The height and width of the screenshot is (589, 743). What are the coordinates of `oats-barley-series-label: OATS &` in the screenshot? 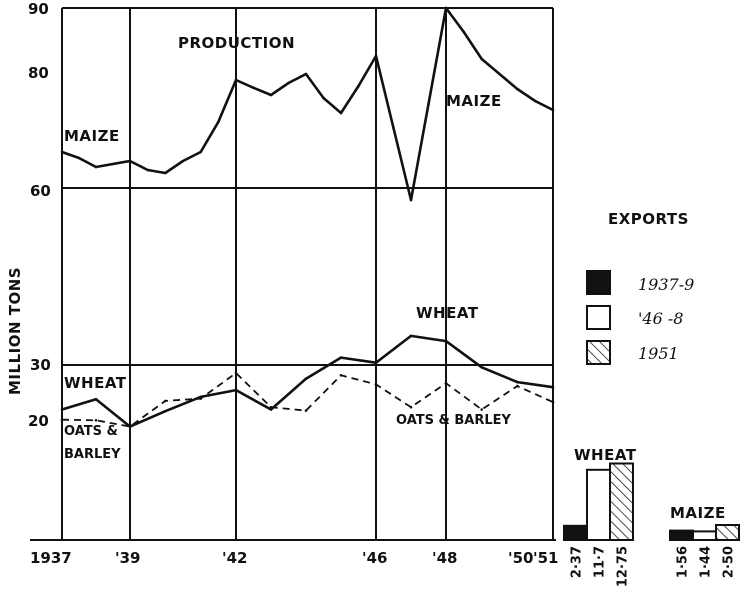 It's located at (91, 431).